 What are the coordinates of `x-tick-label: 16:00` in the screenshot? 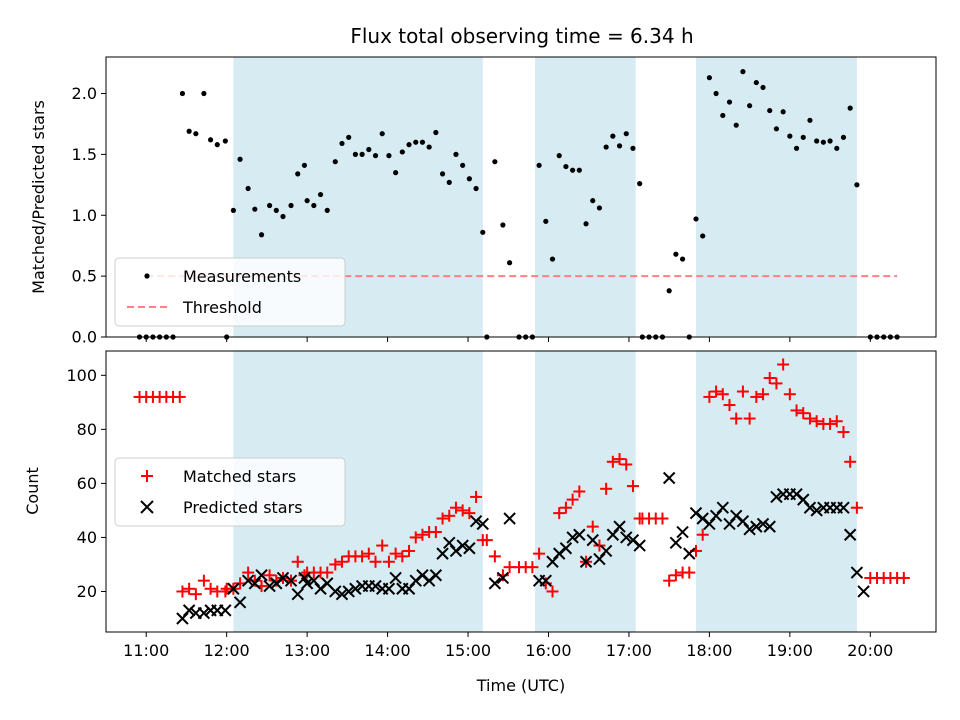 It's located at (548, 650).